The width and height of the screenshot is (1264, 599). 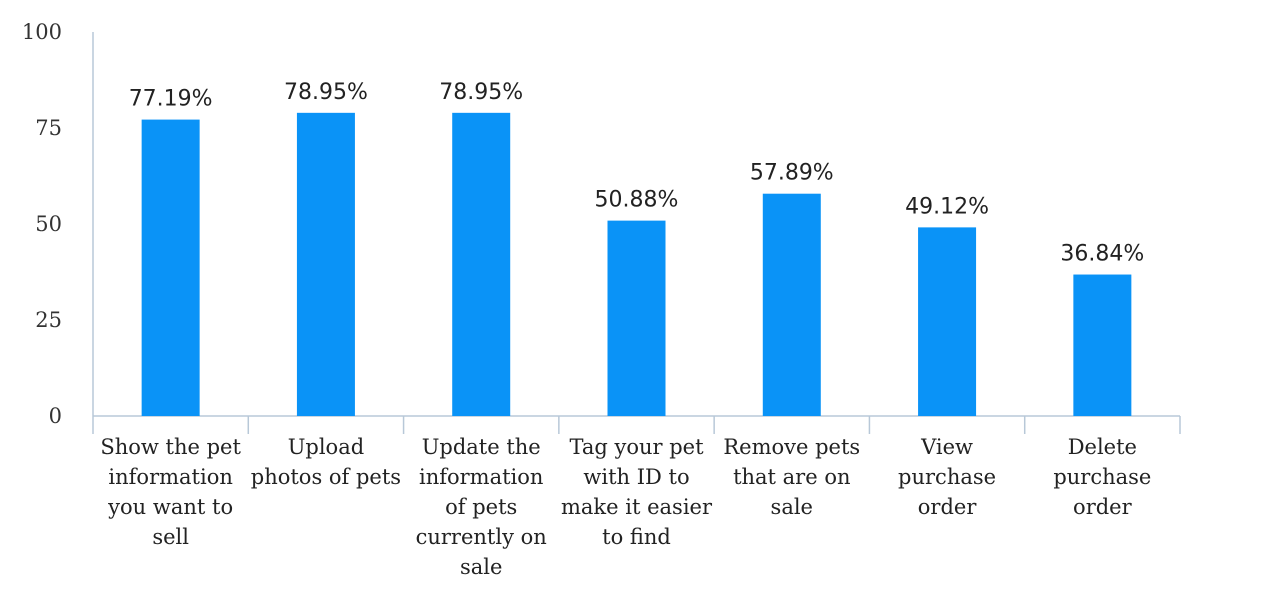 What do you see at coordinates (481, 447) in the screenshot?
I see `category-label-line: Update the` at bounding box center [481, 447].